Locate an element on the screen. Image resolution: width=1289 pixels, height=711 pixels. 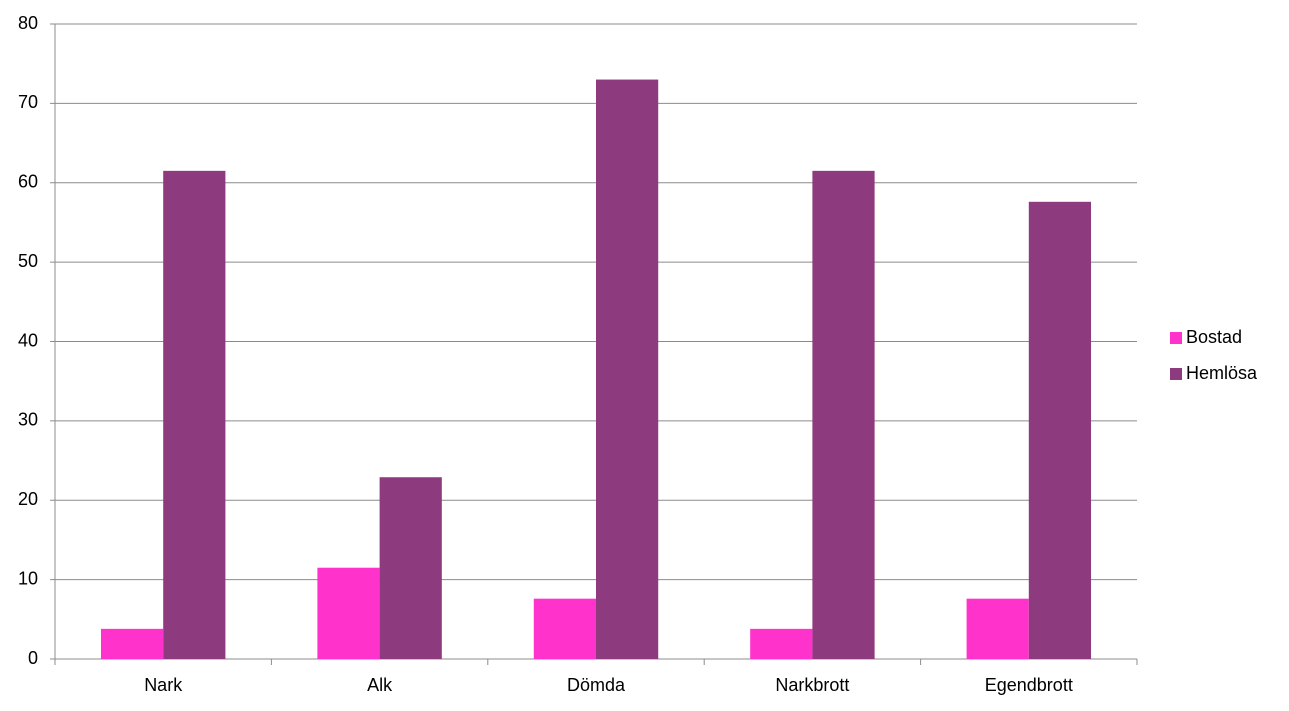
x-tick-label: Egendbrott is located at coordinates (1029, 685).